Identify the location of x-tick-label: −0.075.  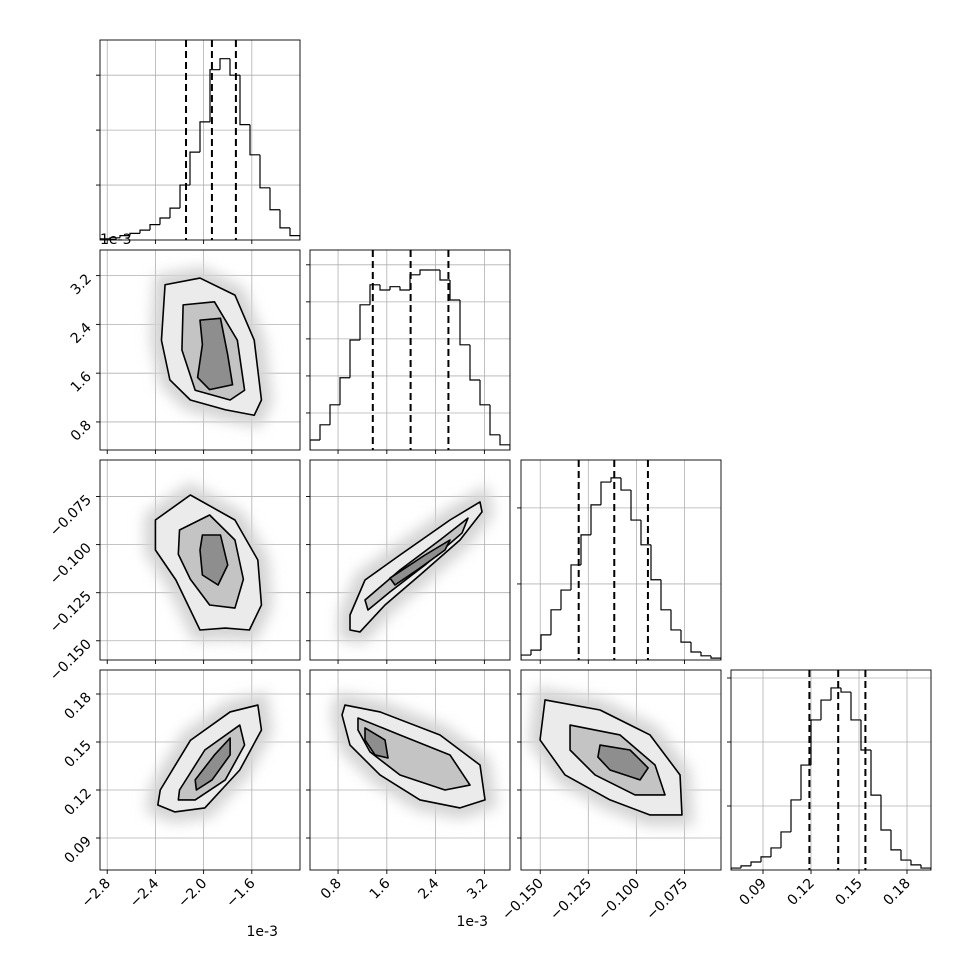
(667, 900).